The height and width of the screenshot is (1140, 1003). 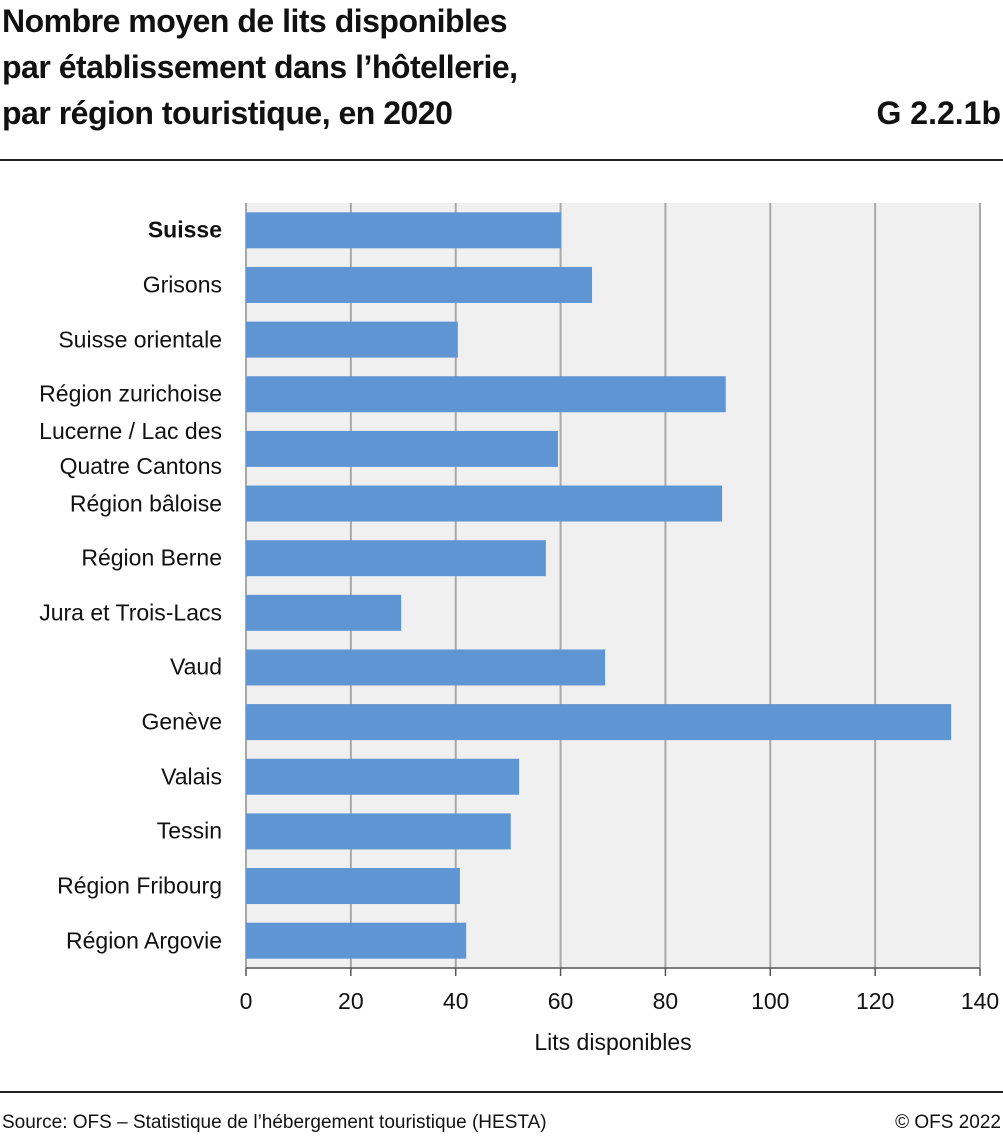 I want to click on chart-id: G 2.2.1b, so click(x=939, y=113).